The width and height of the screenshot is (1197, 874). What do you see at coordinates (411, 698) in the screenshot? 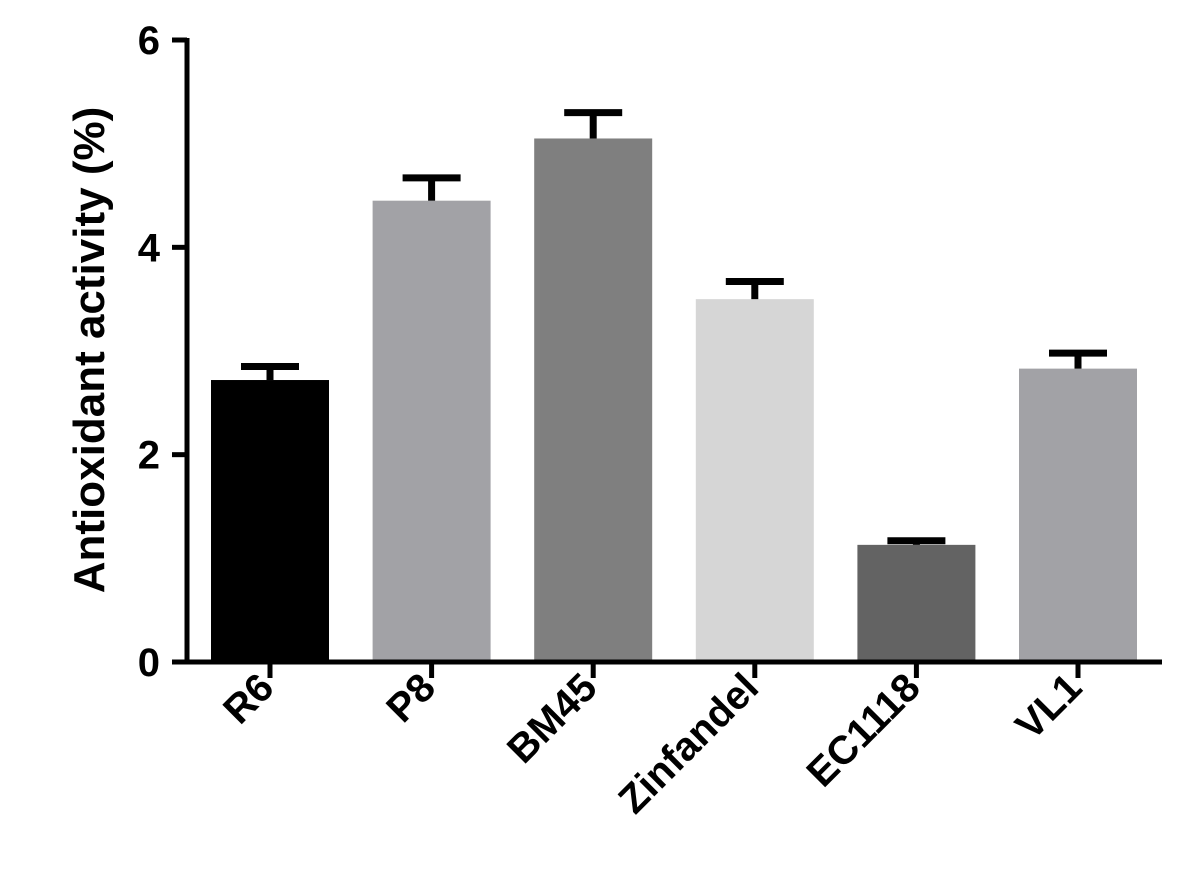
I see `x-category-label: P8` at bounding box center [411, 698].